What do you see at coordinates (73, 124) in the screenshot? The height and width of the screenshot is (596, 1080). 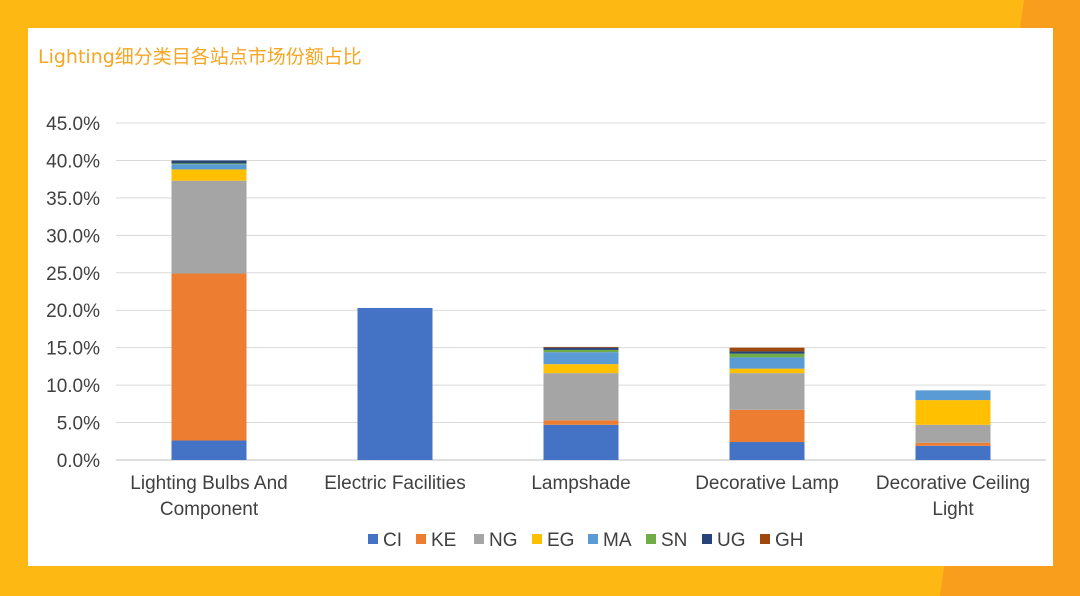 I see `y-tick-label: 45.0%` at bounding box center [73, 124].